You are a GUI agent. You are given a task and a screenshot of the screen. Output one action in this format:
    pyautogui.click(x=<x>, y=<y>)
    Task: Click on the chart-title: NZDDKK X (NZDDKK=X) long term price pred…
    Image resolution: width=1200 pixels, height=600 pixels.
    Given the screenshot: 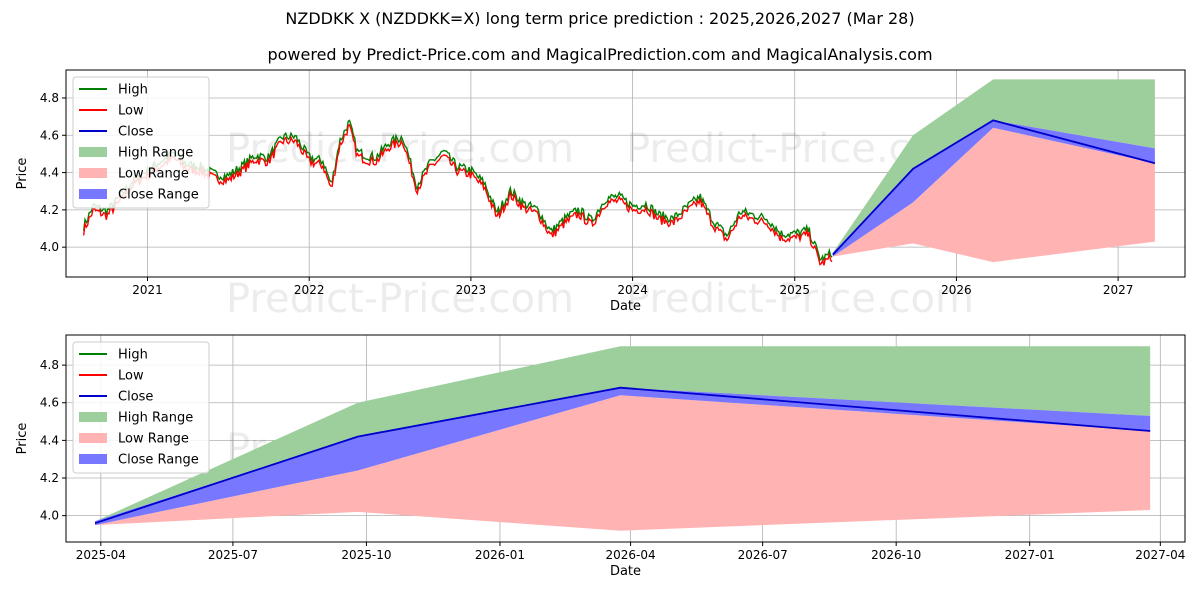 What is the action you would take?
    pyautogui.click(x=600, y=18)
    